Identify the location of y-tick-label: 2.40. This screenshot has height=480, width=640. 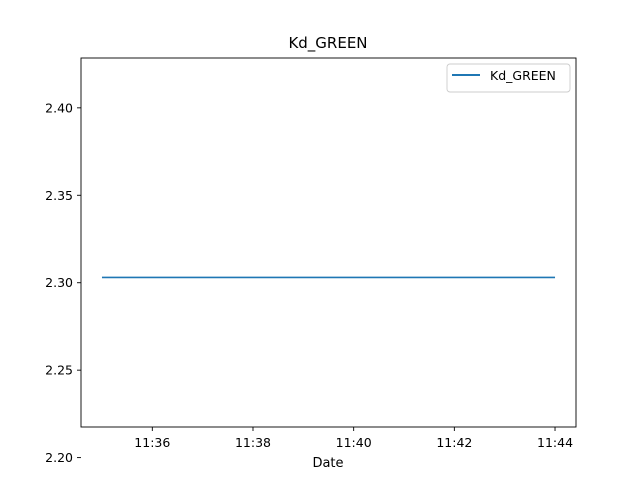
(59, 107).